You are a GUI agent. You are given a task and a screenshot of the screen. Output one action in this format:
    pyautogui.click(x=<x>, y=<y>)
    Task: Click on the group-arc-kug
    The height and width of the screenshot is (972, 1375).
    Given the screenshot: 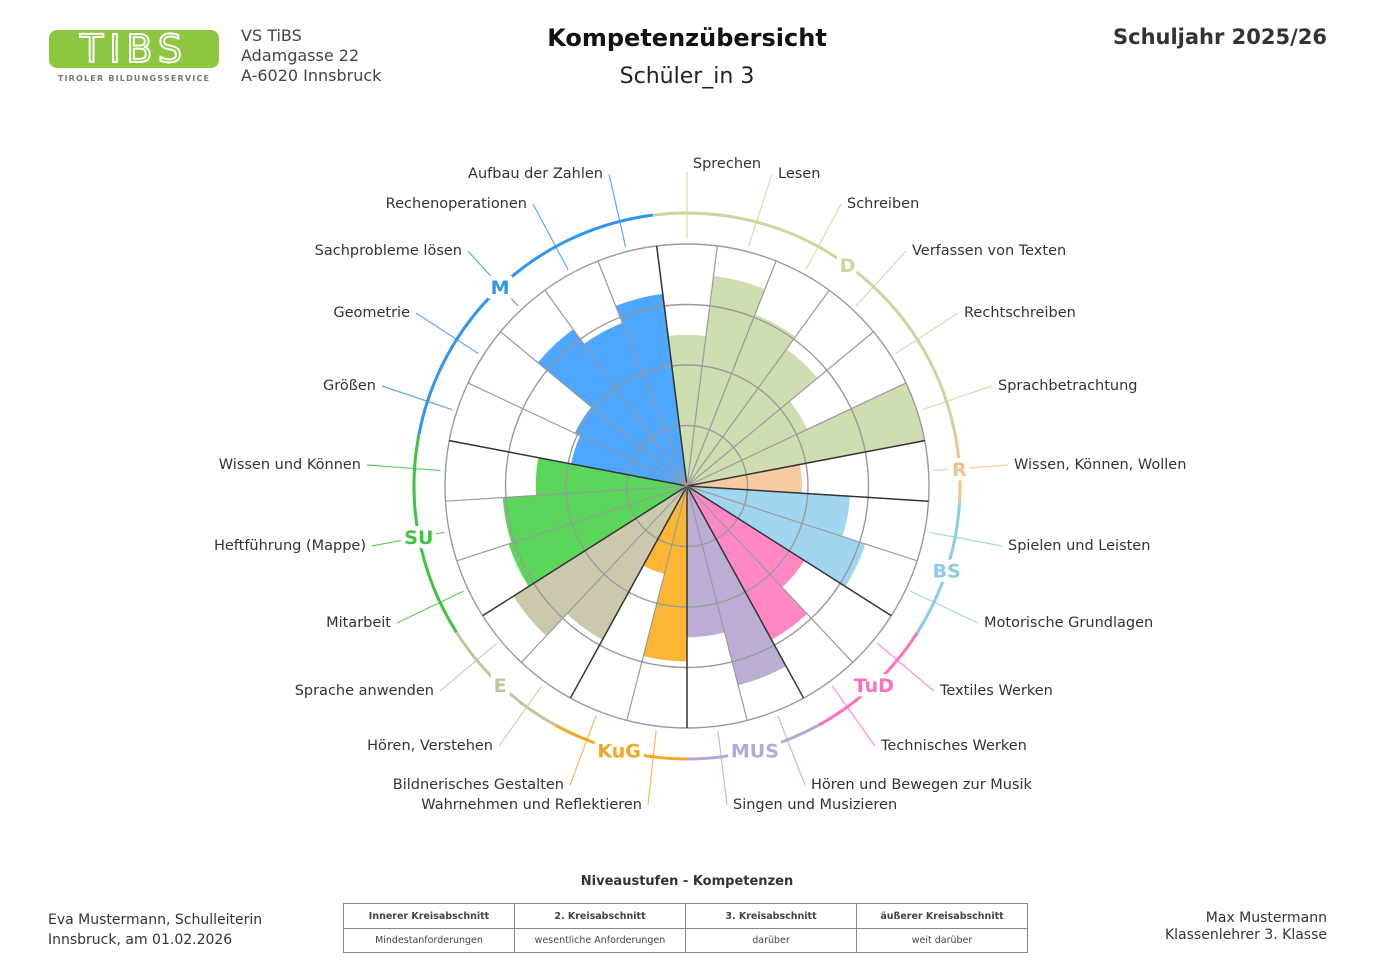 What is the action you would take?
    pyautogui.click(x=621, y=742)
    